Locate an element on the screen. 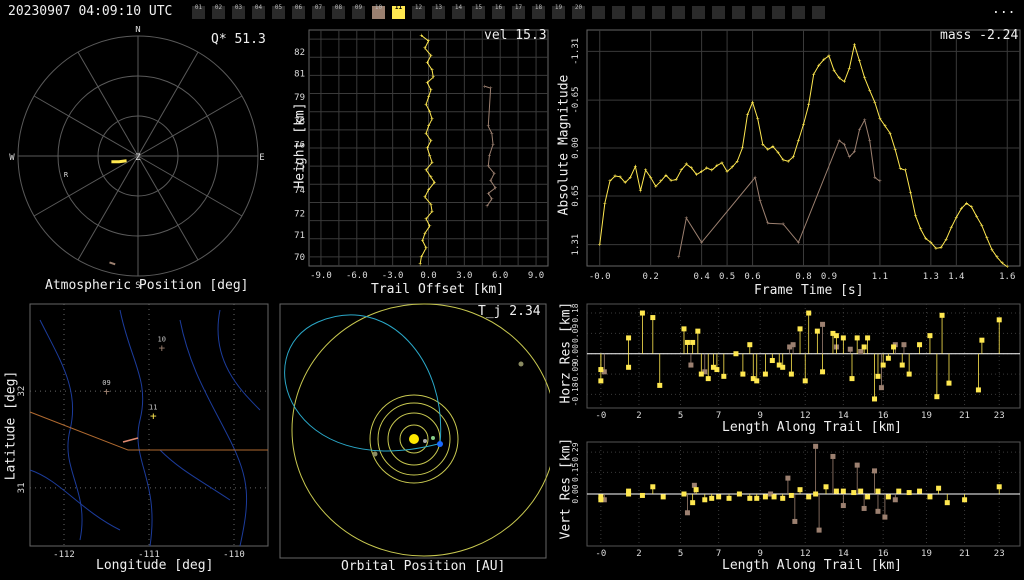 Image resolution: width=1024 pixels, height=580 pixels. station-09: 09 is located at coordinates (358, 11).